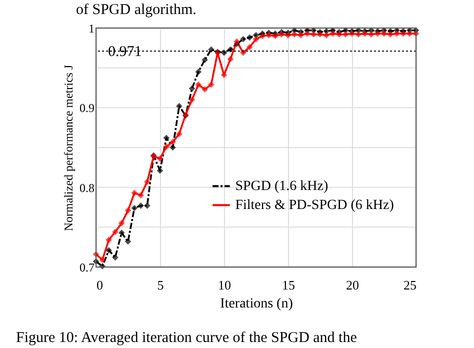  What do you see at coordinates (288, 285) in the screenshot?
I see `x-tick-label: 15` at bounding box center [288, 285].